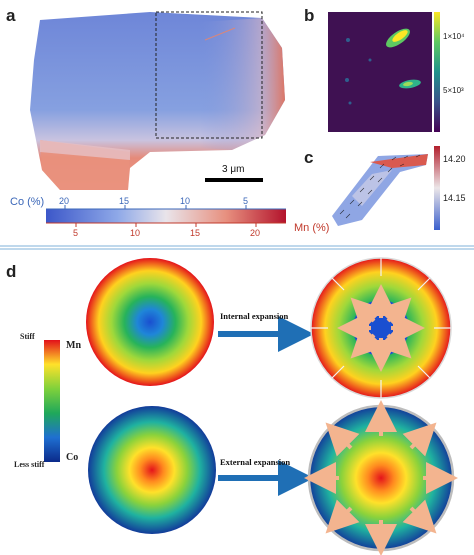 The height and width of the screenshot is (555, 474). What do you see at coordinates (312, 228) in the screenshot?
I see `mn-axis-label: Mn (%)` at bounding box center [312, 228].